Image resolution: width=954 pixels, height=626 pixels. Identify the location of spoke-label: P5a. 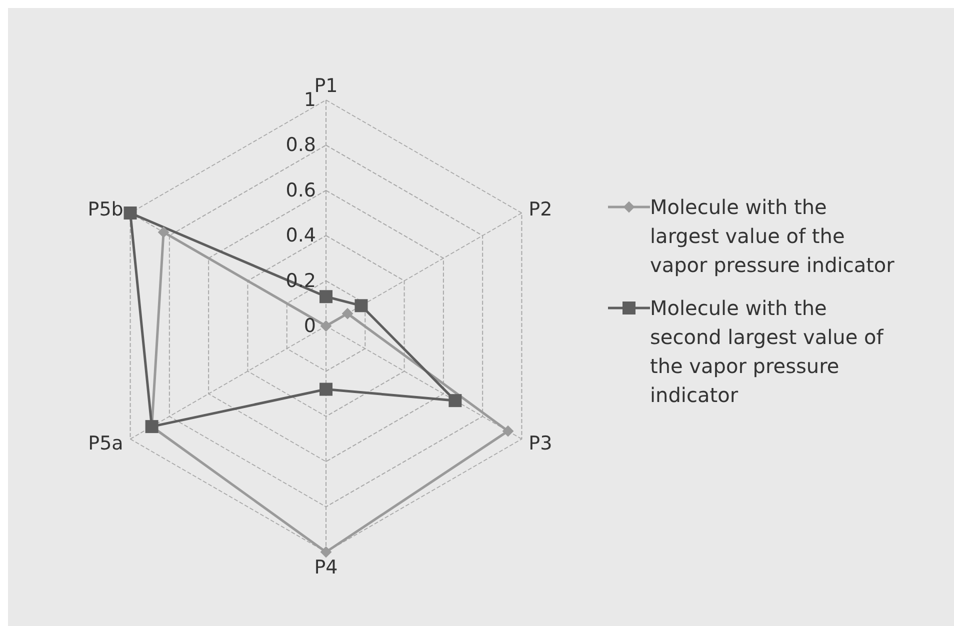
(106, 443).